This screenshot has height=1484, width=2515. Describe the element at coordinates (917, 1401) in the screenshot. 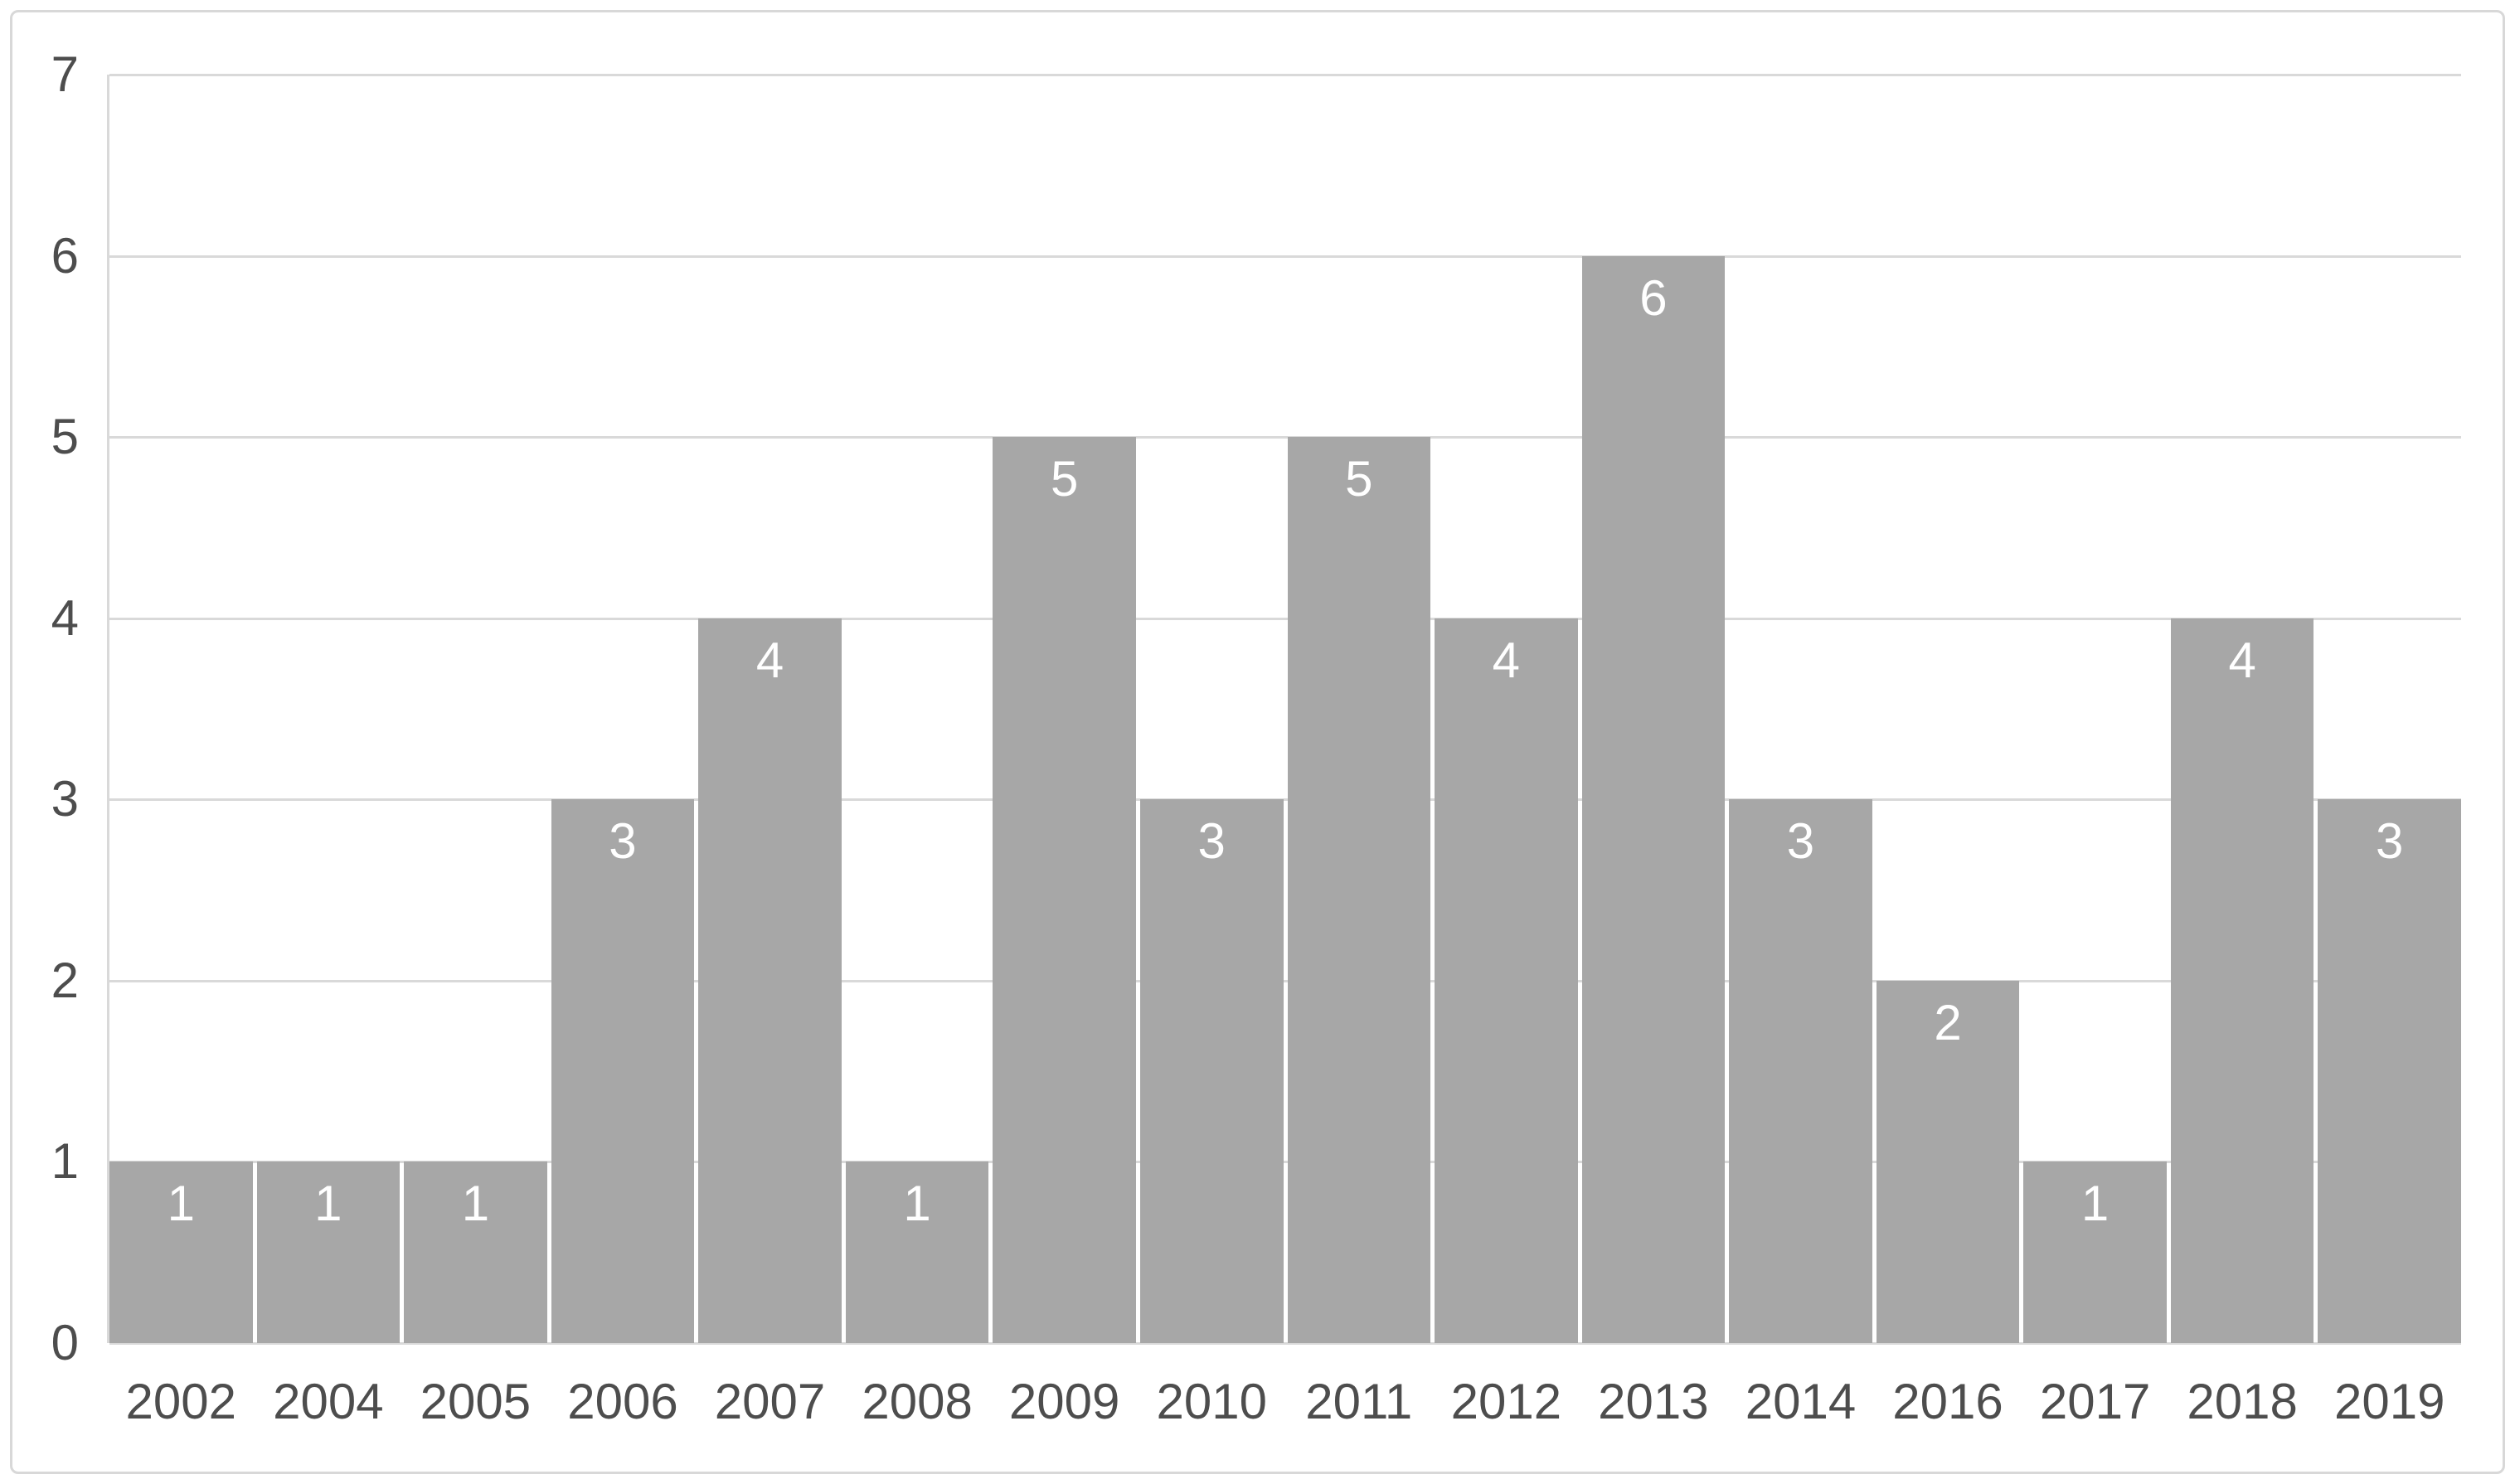

I see `x-tick-label: 2008` at that location.